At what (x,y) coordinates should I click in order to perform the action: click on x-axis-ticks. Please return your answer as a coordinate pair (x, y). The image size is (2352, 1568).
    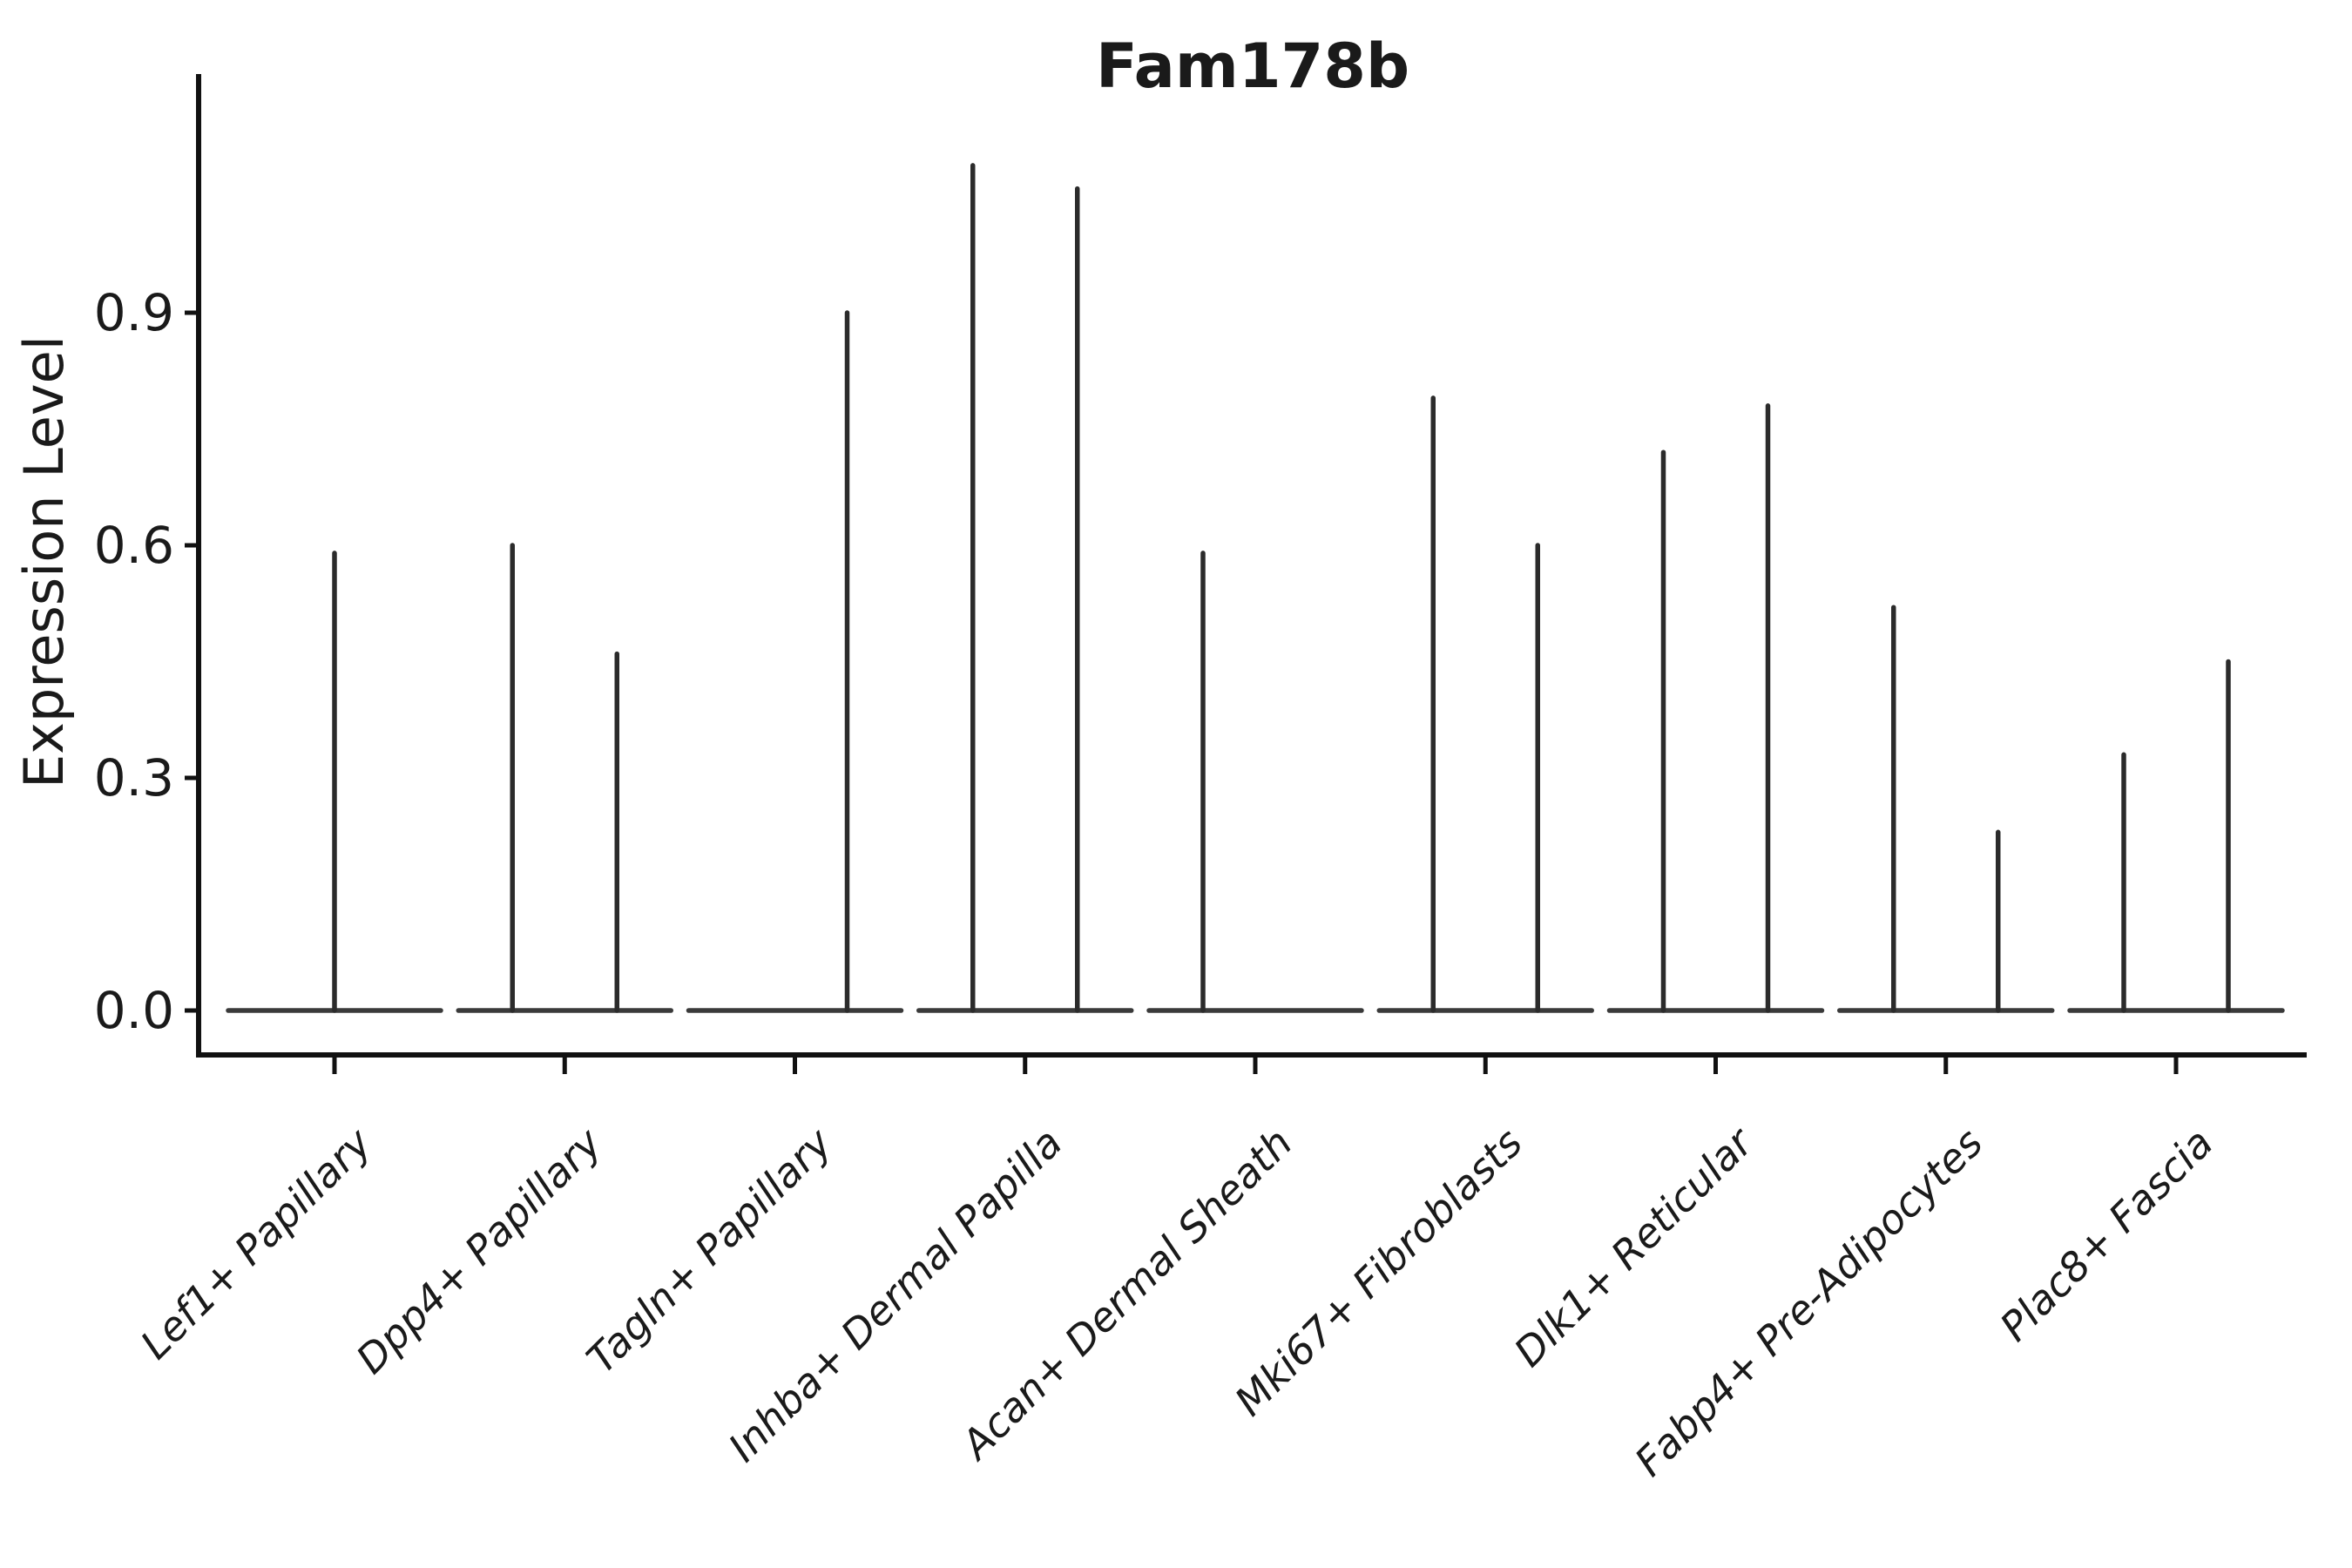
    Looking at the image, I should click on (1255, 1064).